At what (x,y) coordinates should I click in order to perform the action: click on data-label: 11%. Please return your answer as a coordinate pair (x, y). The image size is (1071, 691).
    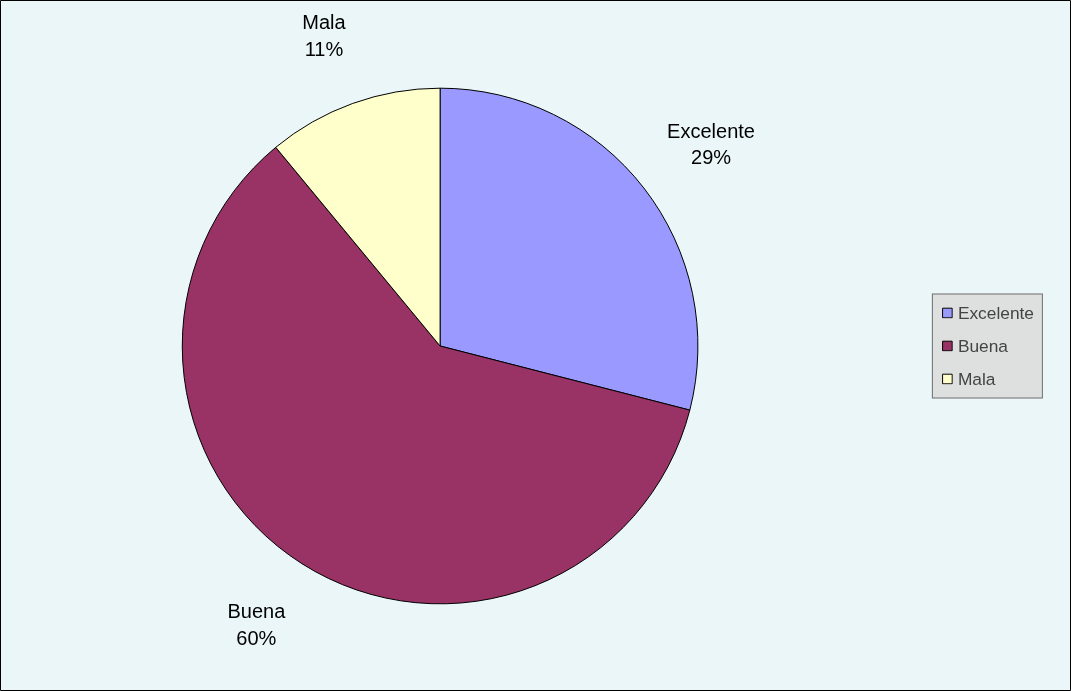
    Looking at the image, I should click on (324, 48).